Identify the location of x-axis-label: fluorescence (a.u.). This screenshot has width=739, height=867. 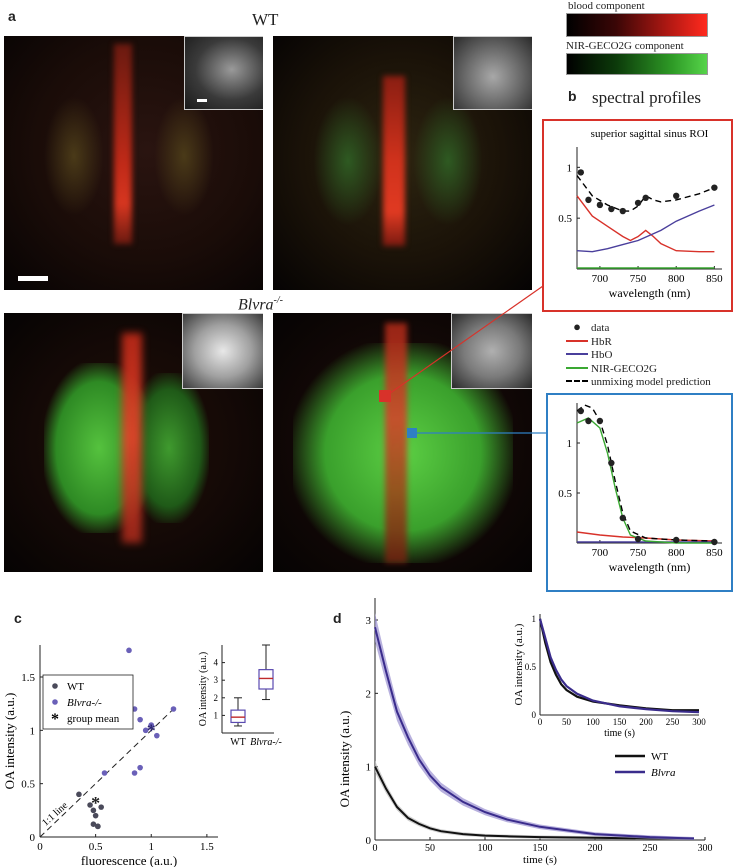
(129, 860).